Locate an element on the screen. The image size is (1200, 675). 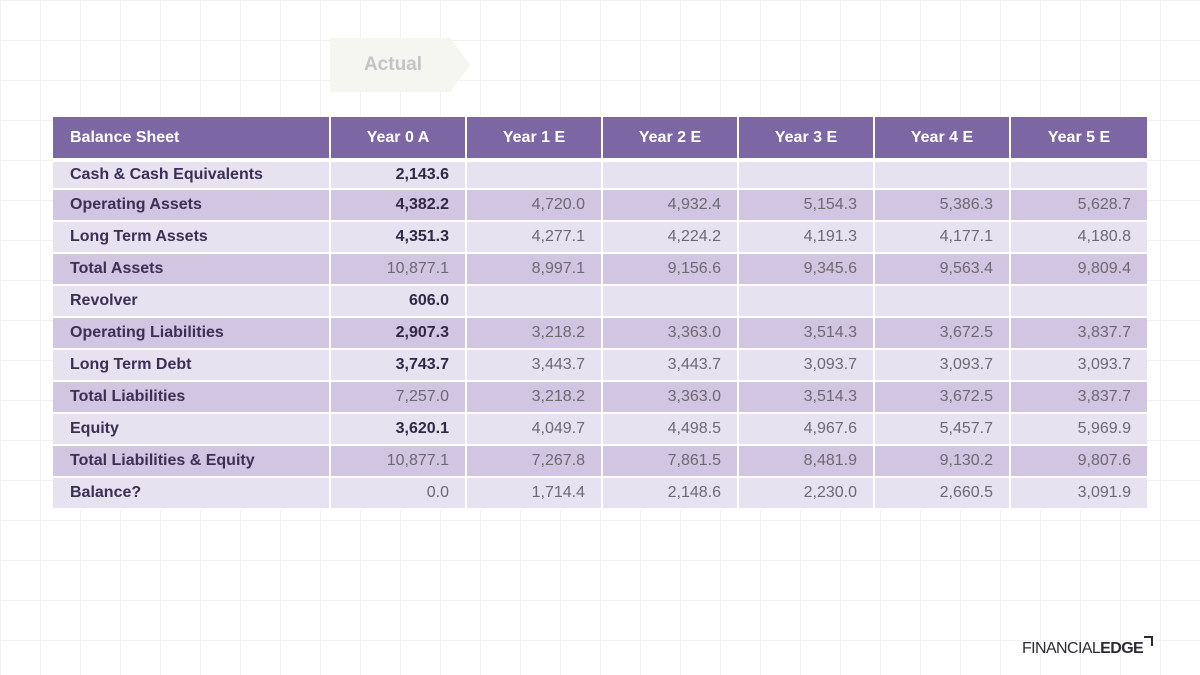
row-label: Equity is located at coordinates (192, 430).